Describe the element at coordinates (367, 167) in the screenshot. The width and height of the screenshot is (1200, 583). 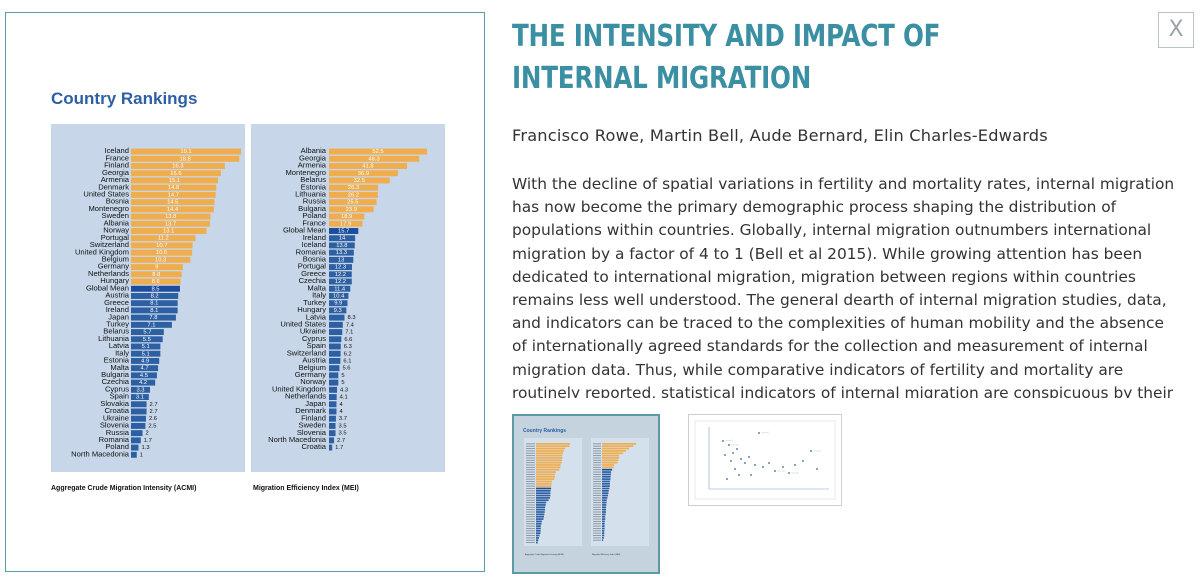
I see `mei-value-armenia: 41.8` at that location.